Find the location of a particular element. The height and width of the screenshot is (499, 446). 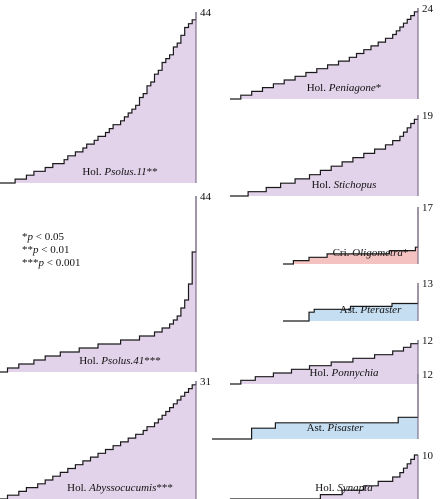

count-oligometra: 17 is located at coordinates (428, 208).